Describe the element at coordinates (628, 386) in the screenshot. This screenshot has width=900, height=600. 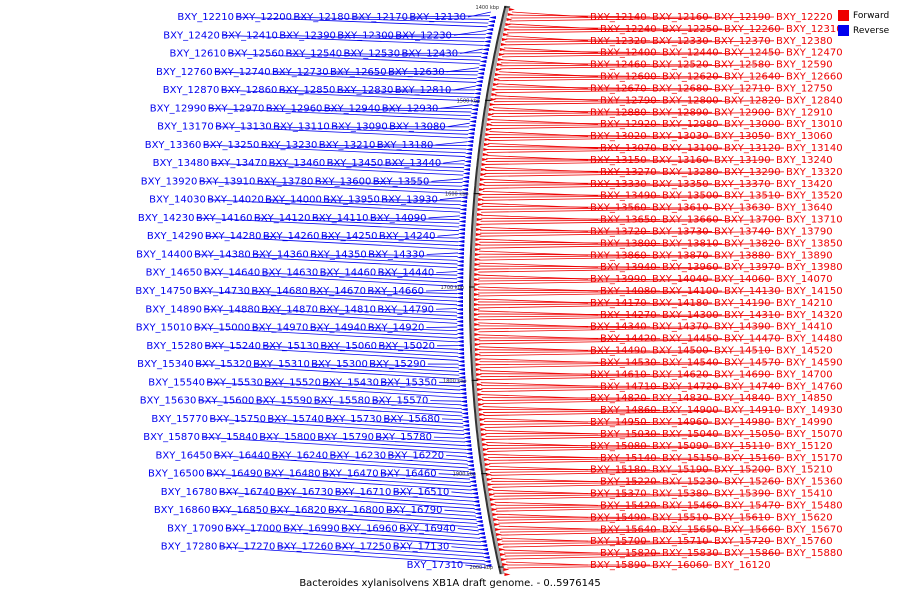
I see `forward-gene-label: BXY_14710` at that location.